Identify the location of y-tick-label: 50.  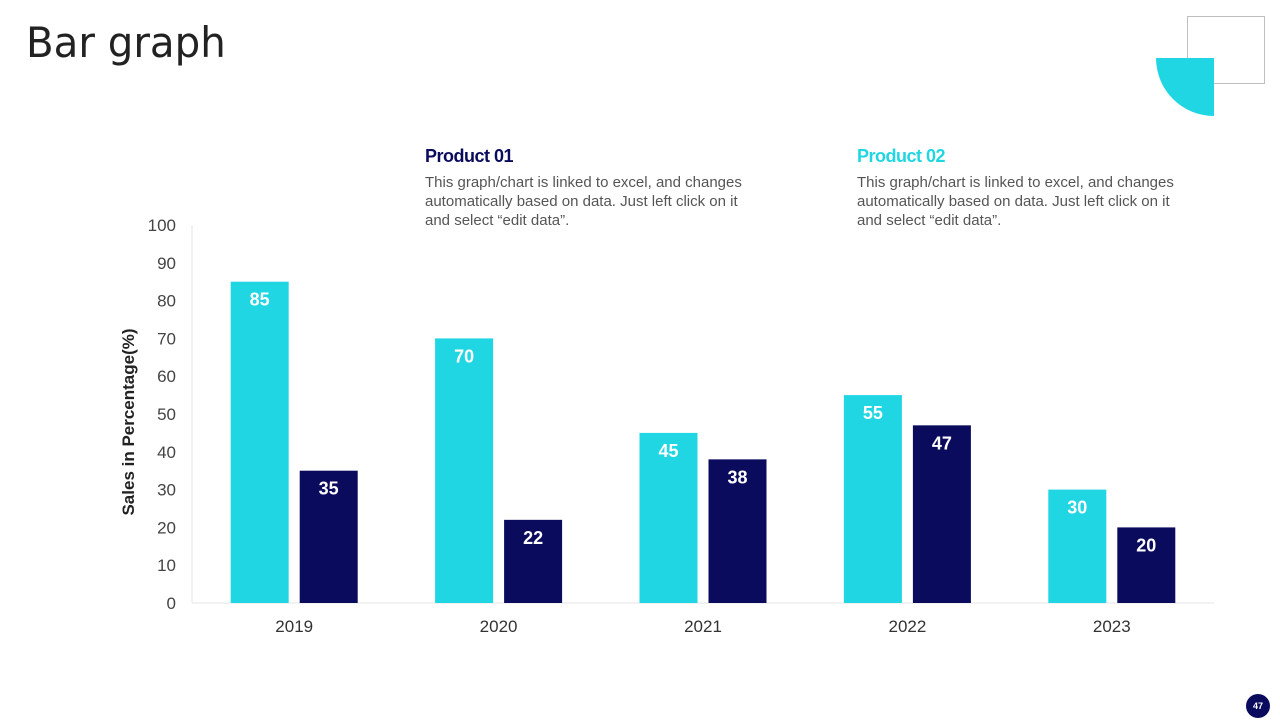
(166, 414).